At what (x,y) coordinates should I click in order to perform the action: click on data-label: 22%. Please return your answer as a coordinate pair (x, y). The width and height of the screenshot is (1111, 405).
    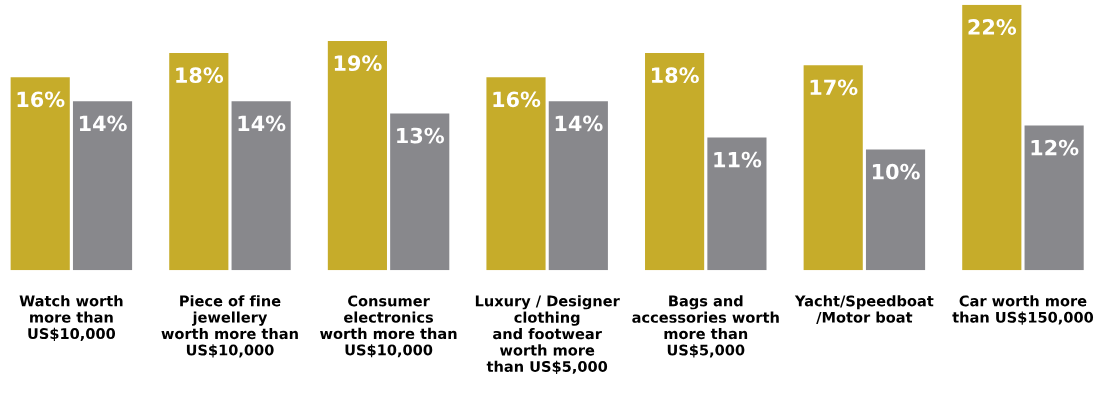
    Looking at the image, I should click on (992, 27).